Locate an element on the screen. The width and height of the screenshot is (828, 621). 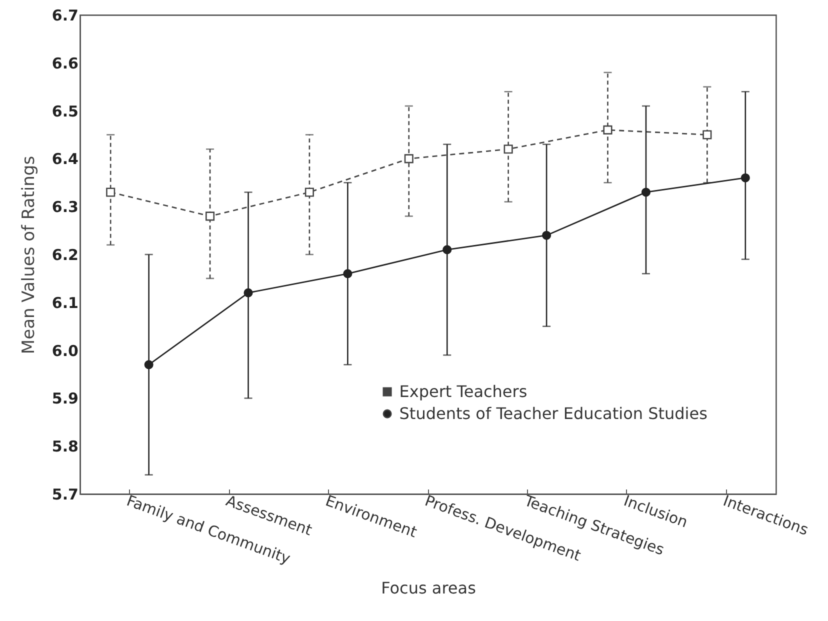
y-tick-label: 6.1 is located at coordinates (65, 303).